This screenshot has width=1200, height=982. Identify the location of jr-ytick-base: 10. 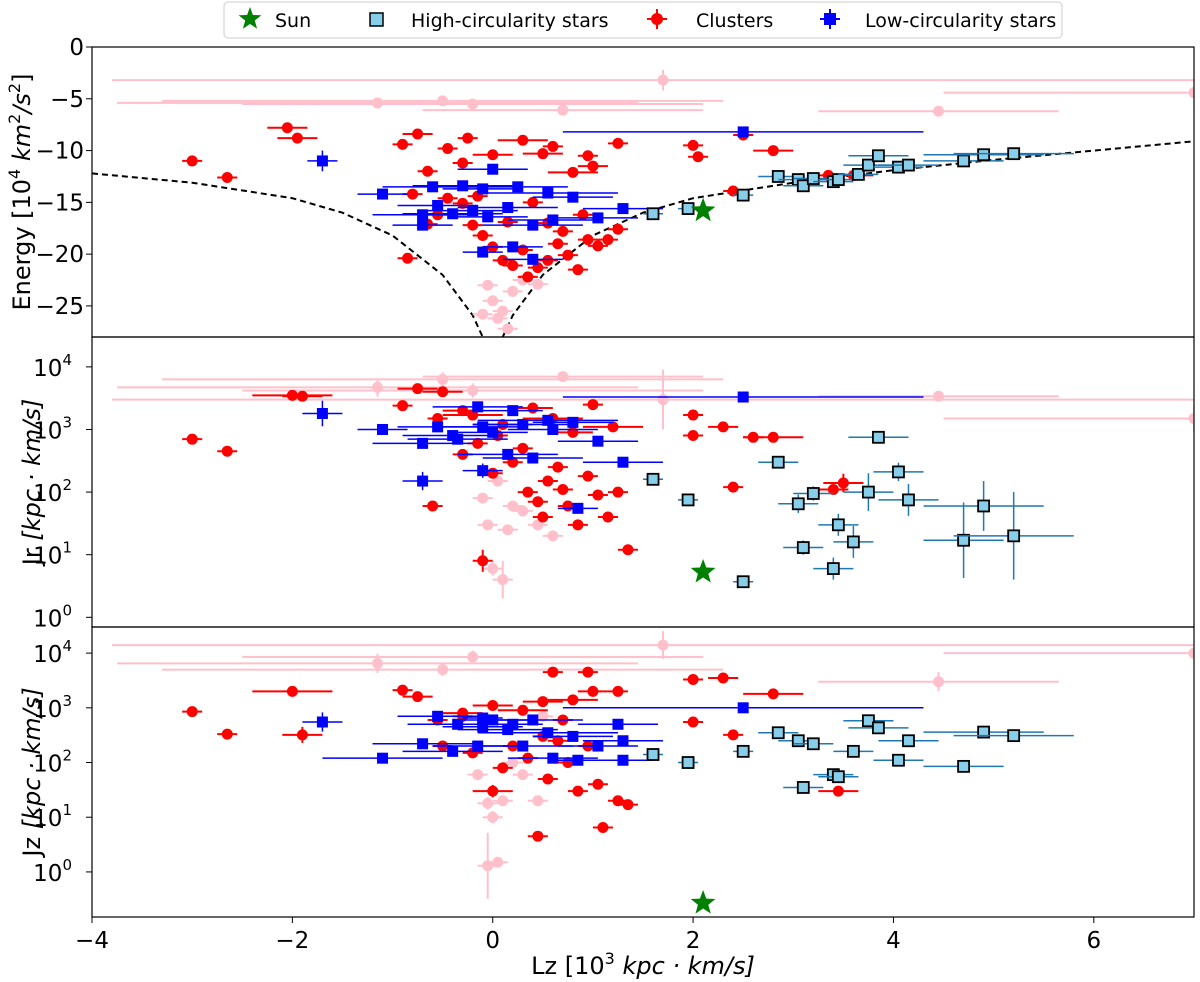
(47, 494).